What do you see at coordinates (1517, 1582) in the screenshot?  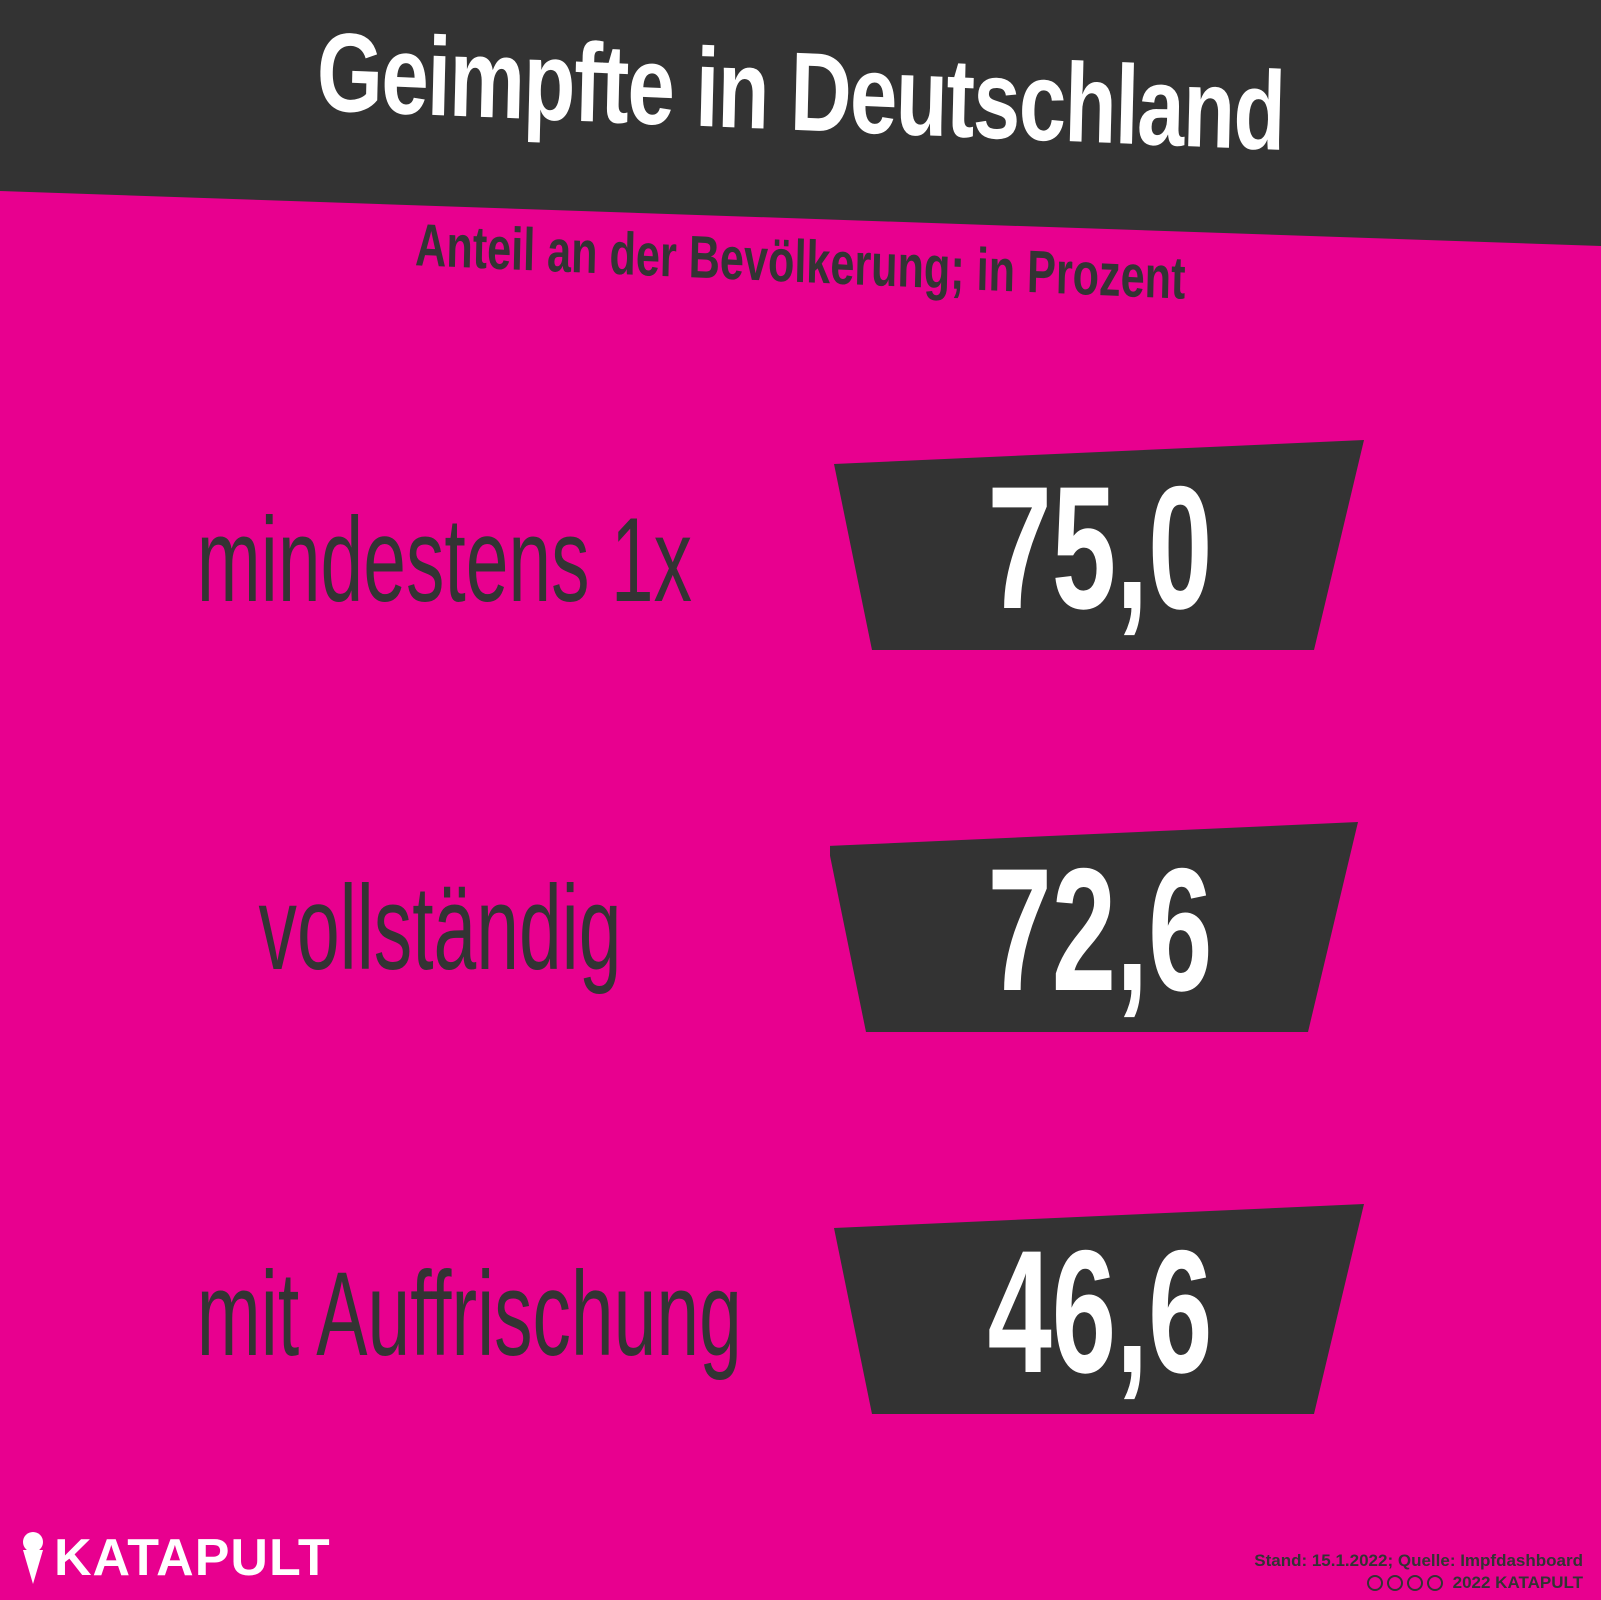 I see `license-text: 2022 KATAPULT` at bounding box center [1517, 1582].